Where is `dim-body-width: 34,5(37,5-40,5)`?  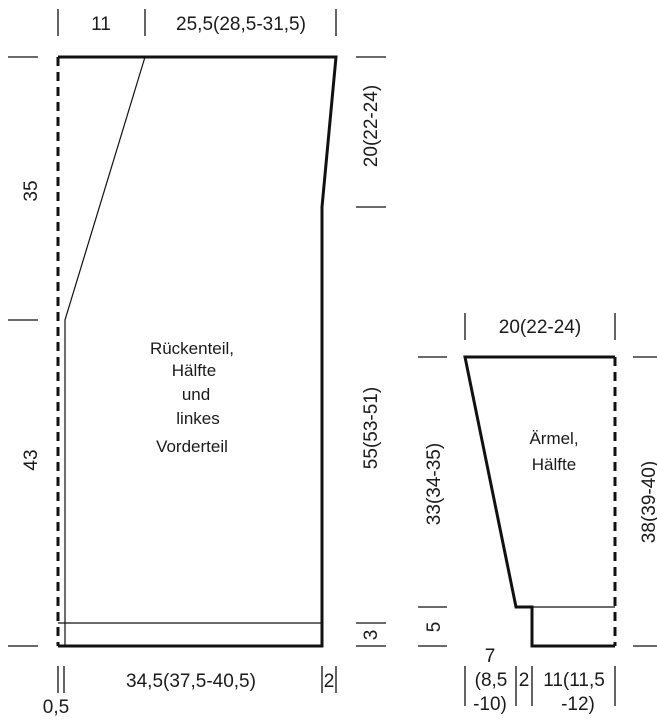 dim-body-width: 34,5(37,5-40,5) is located at coordinates (191, 681).